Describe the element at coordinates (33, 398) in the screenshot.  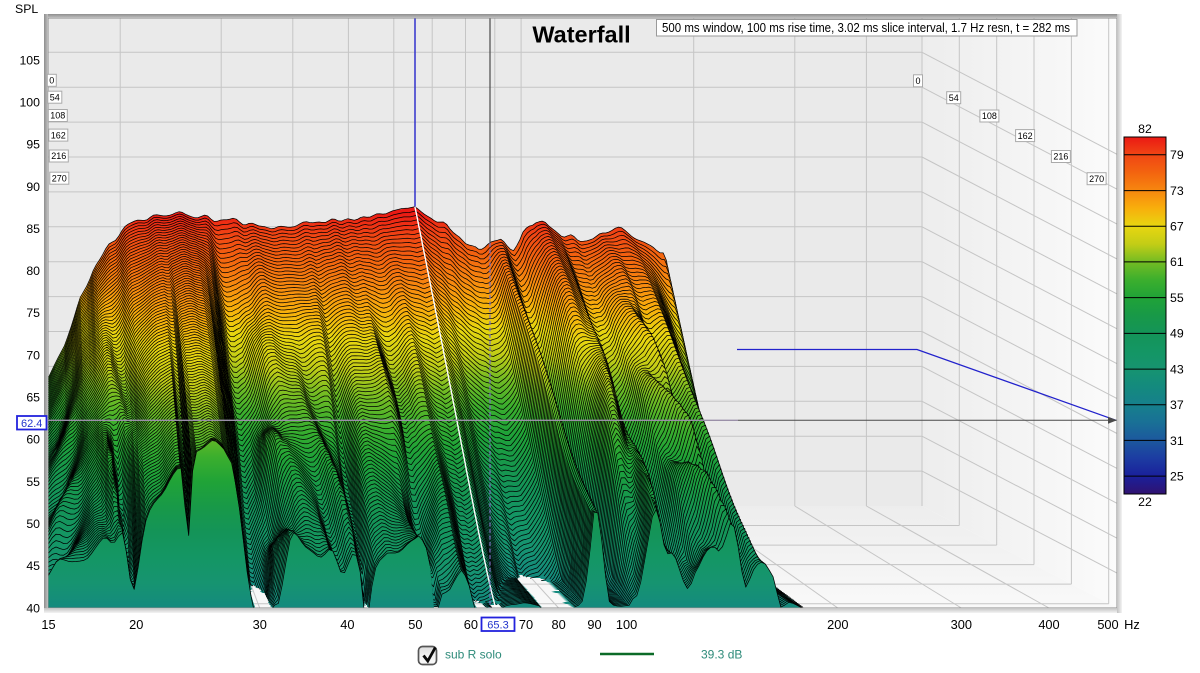
I see `svg-text: 65` at that location.